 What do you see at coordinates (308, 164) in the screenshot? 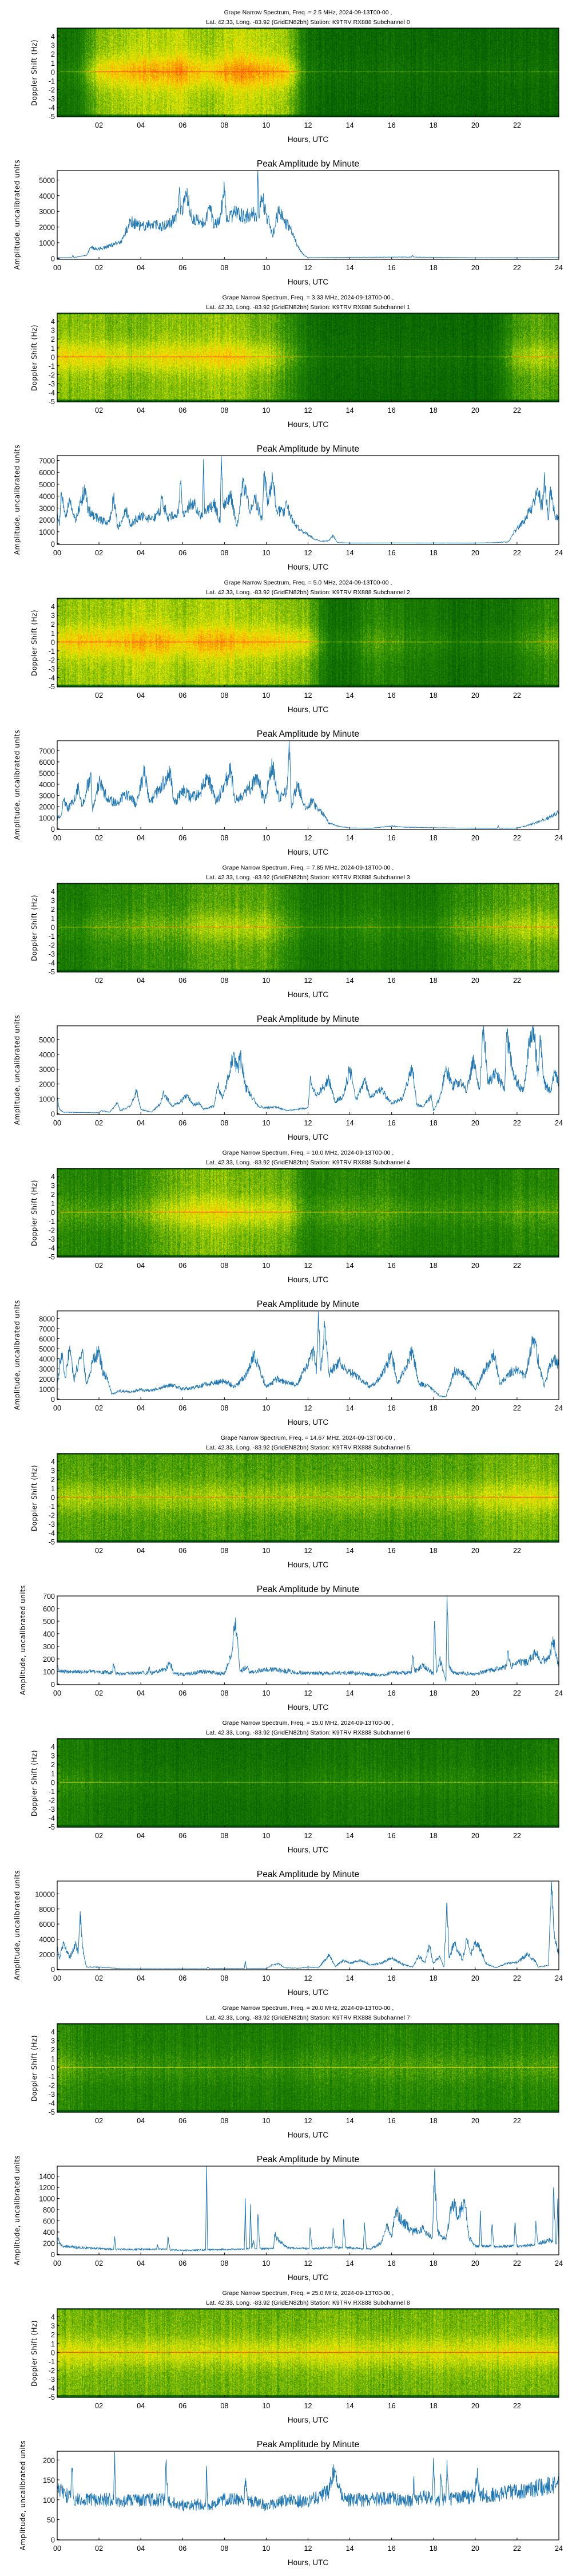
I see `line-chart-title: Peak Amplitude by Minute` at bounding box center [308, 164].